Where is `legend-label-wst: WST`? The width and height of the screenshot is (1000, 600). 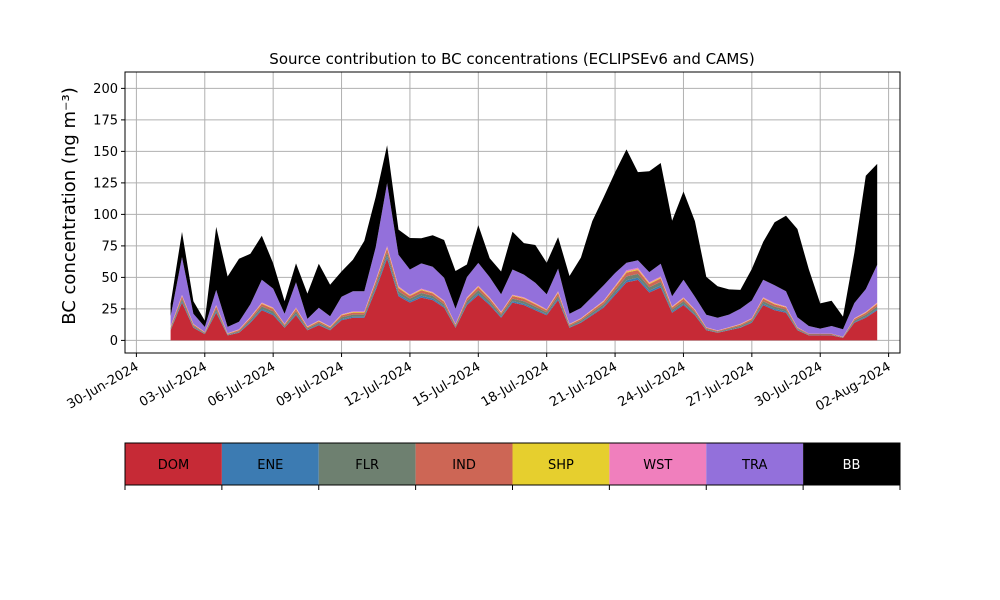
legend-label-wst: WST is located at coordinates (657, 465).